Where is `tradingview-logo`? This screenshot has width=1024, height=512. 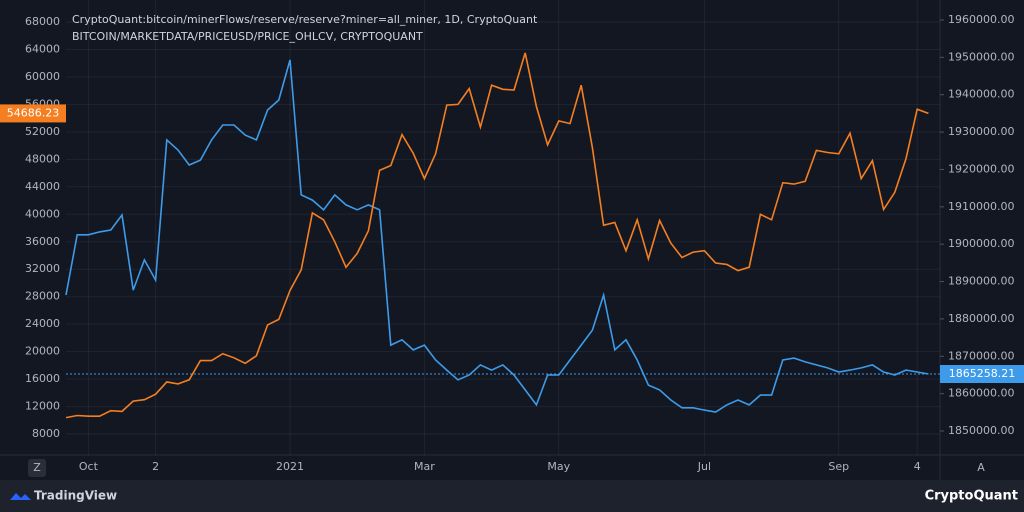
tradingview-logo is located at coordinates (20, 496).